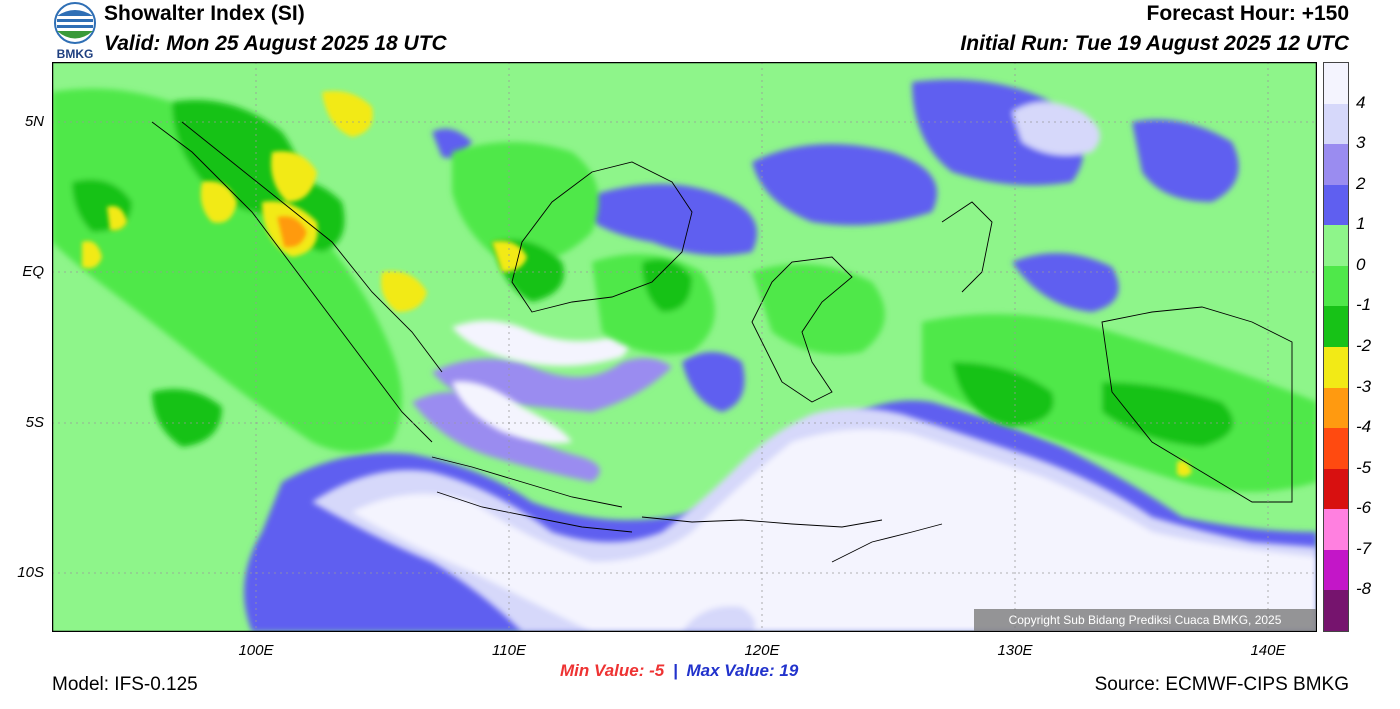  What do you see at coordinates (1361, 143) in the screenshot?
I see `colorbar-label: 3` at bounding box center [1361, 143].